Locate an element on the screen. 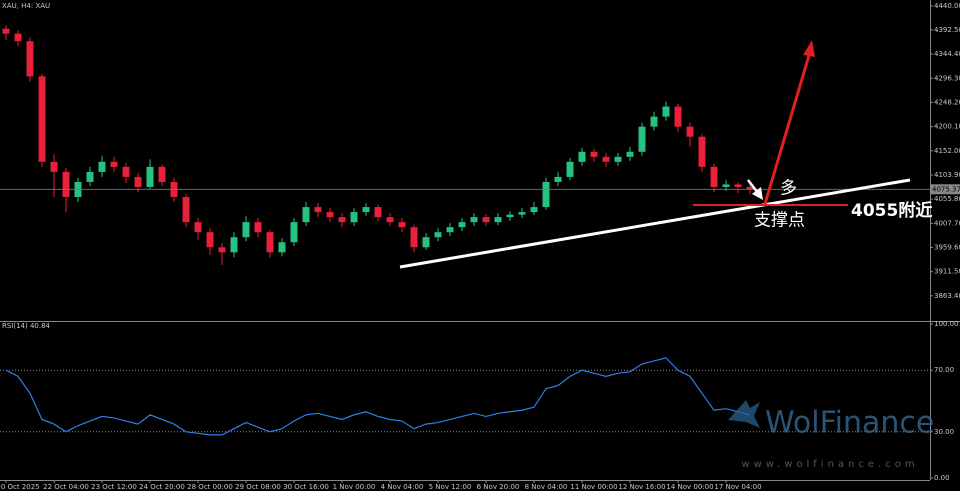 This screenshot has width=960, height=491. x-tick-label: 11 Nov 00:00 is located at coordinates (593, 487).